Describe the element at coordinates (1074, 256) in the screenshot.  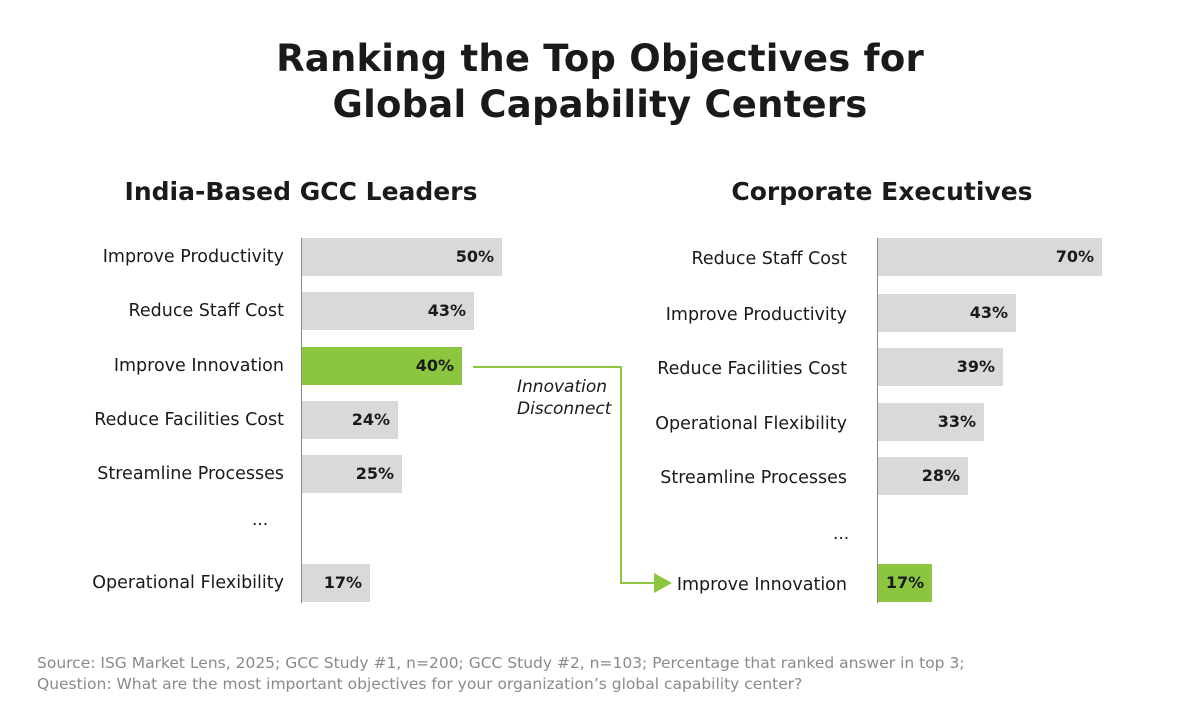
I see `data-label: 70%` at that location.